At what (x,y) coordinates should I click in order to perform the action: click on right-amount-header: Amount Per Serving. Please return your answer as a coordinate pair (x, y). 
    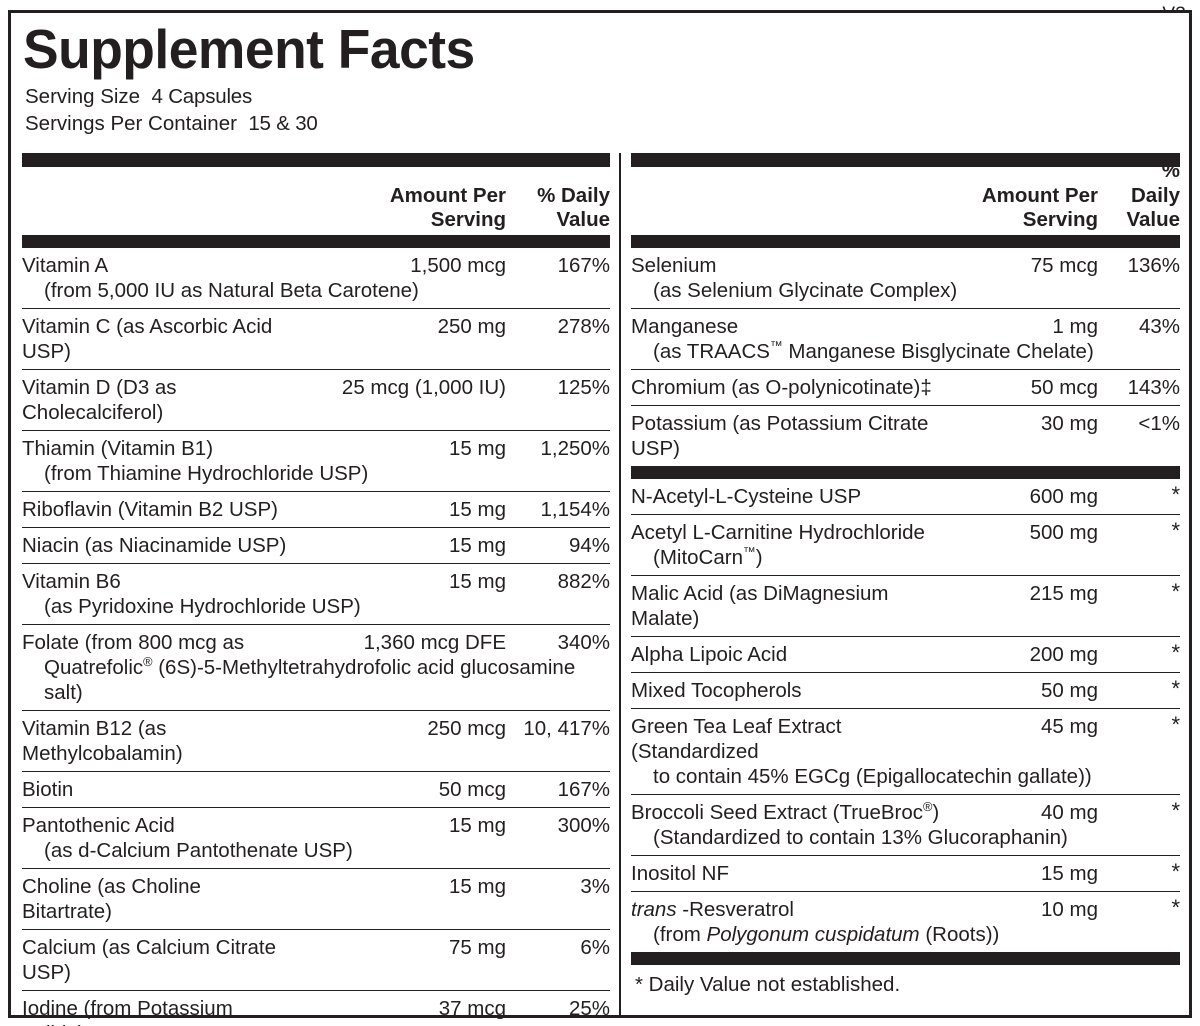
    Looking at the image, I should click on (1030, 208).